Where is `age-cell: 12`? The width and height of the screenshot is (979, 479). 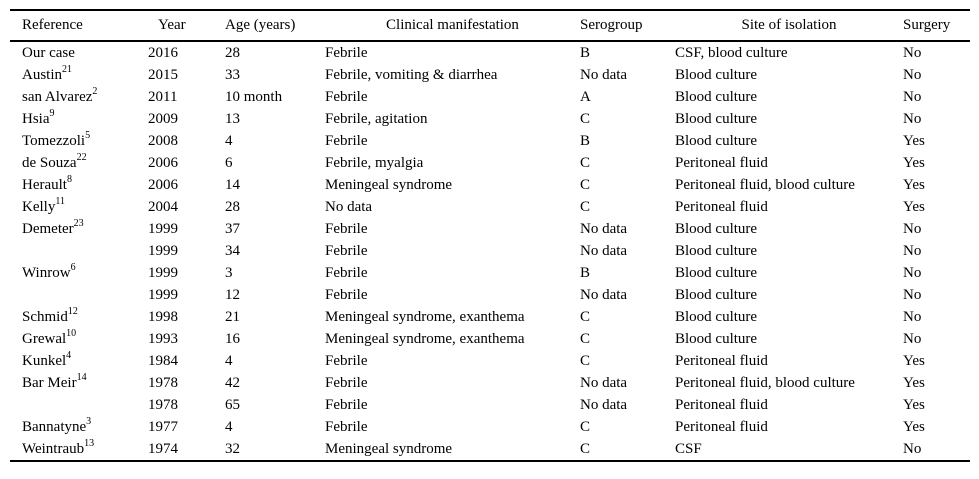 age-cell: 12 is located at coordinates (232, 294).